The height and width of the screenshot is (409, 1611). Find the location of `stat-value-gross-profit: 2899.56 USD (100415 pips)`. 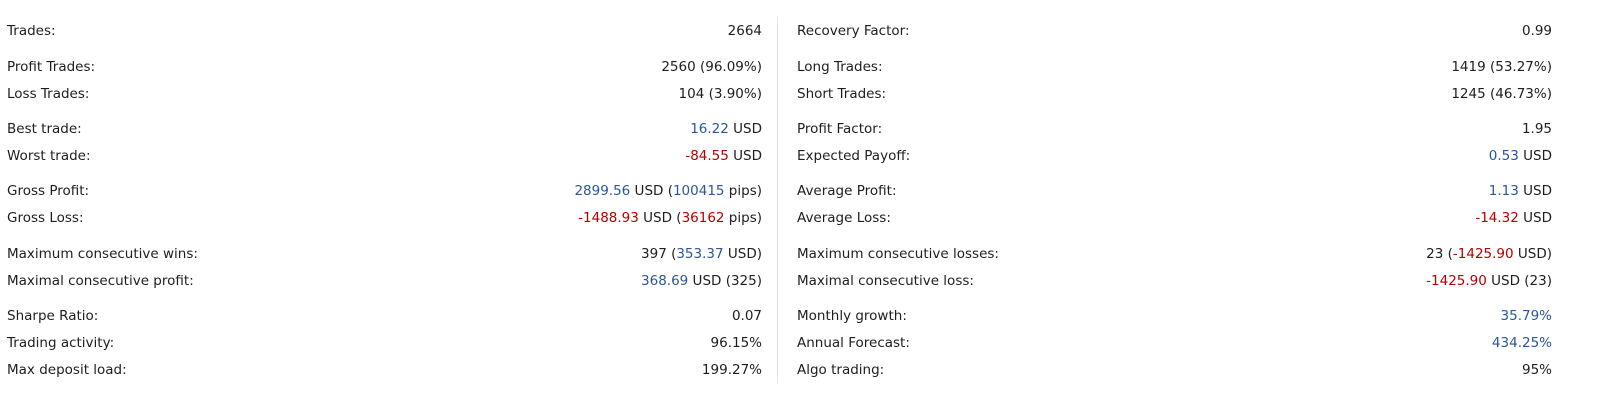

stat-value-gross-profit: 2899.56 USD (100415 pips) is located at coordinates (668, 191).